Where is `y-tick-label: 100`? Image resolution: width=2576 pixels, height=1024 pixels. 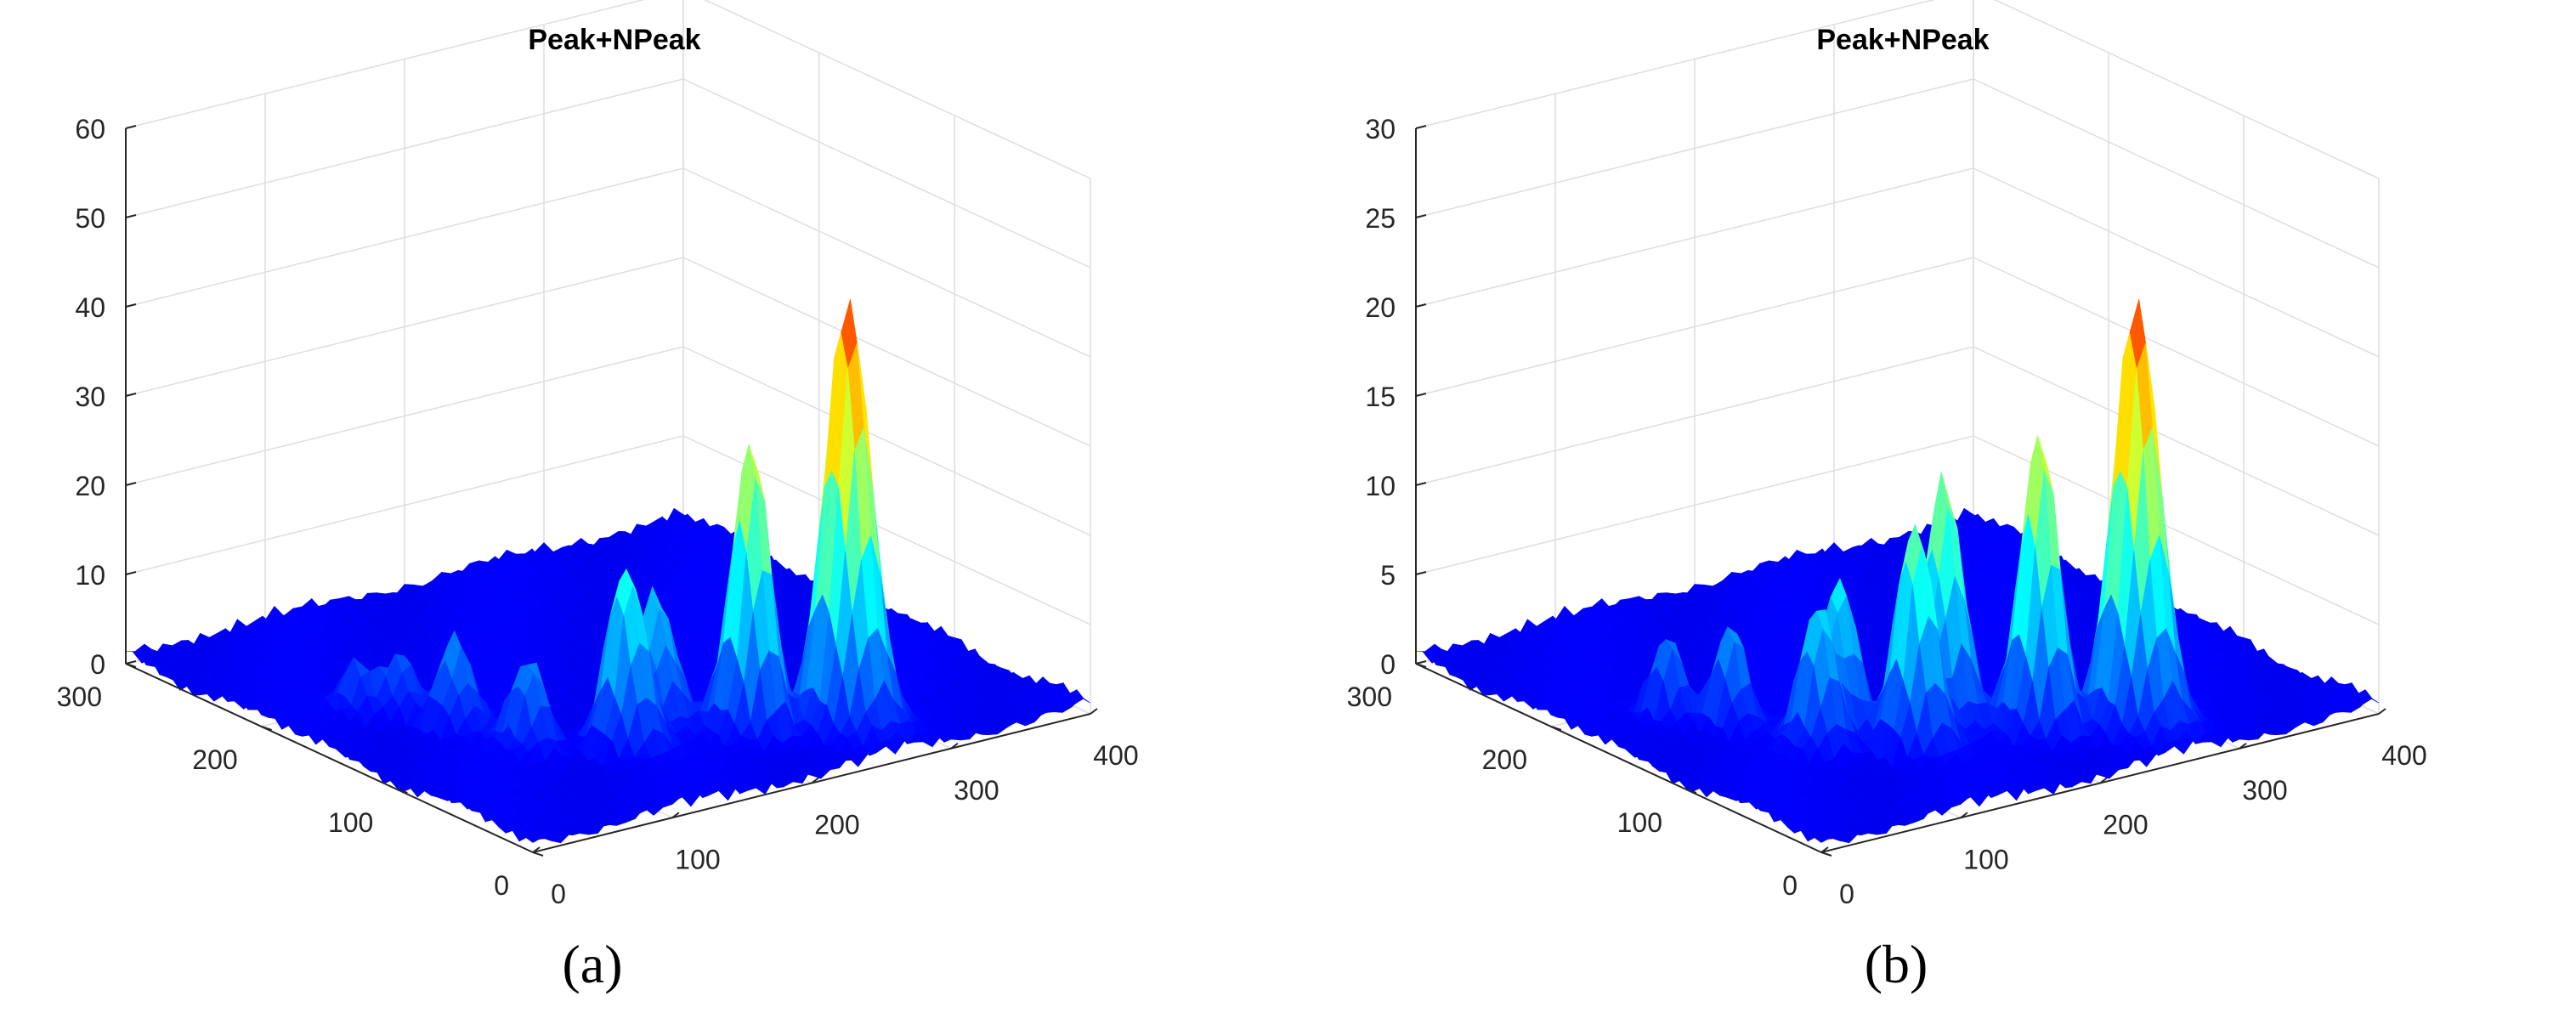 y-tick-label: 100 is located at coordinates (350, 822).